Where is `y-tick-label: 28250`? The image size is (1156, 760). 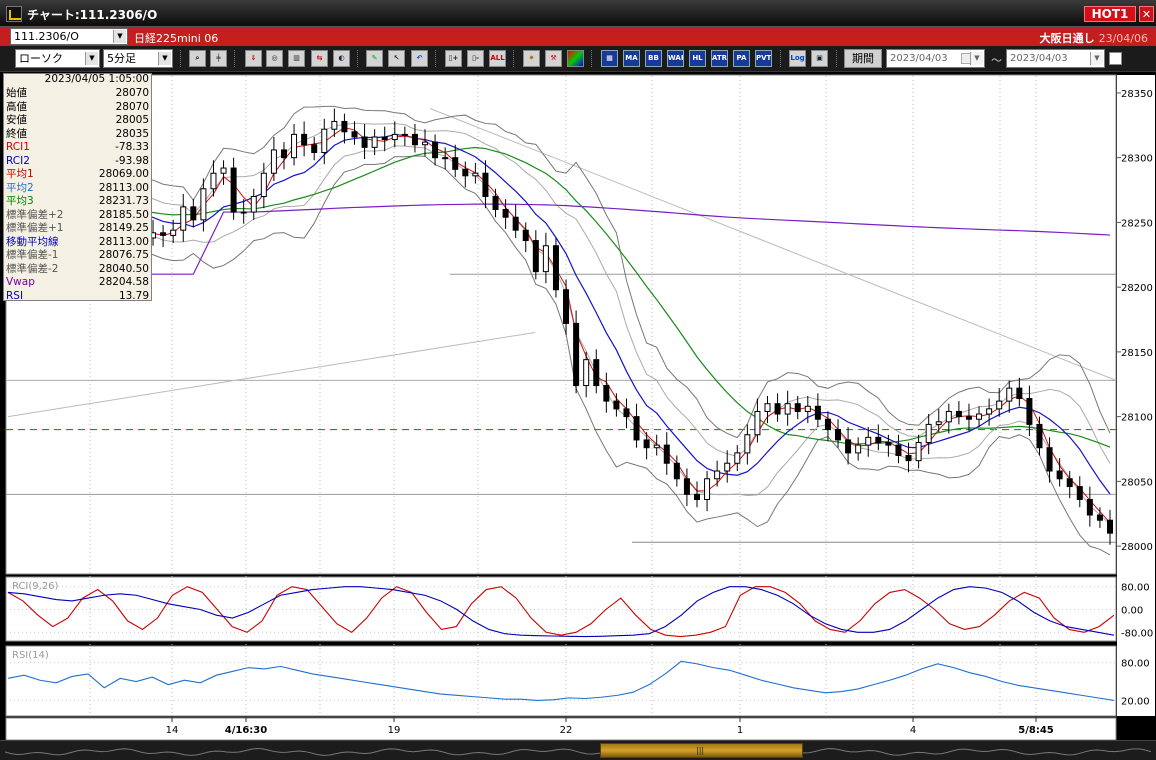 y-tick-label: 28250 is located at coordinates (1137, 223).